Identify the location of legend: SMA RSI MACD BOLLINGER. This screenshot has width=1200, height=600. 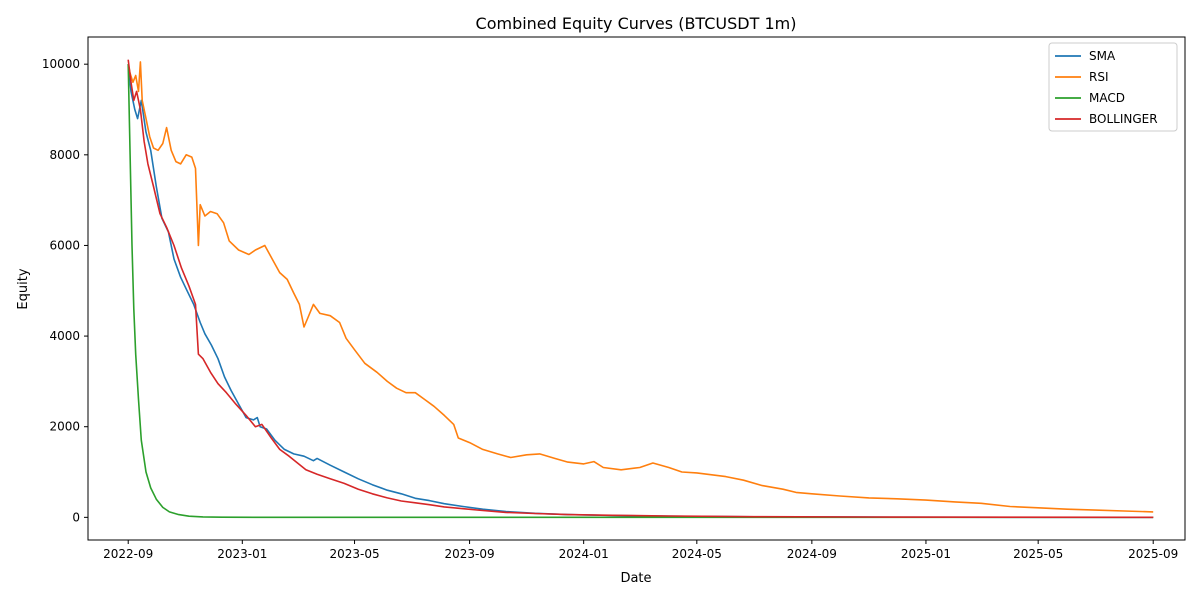
(1113, 87).